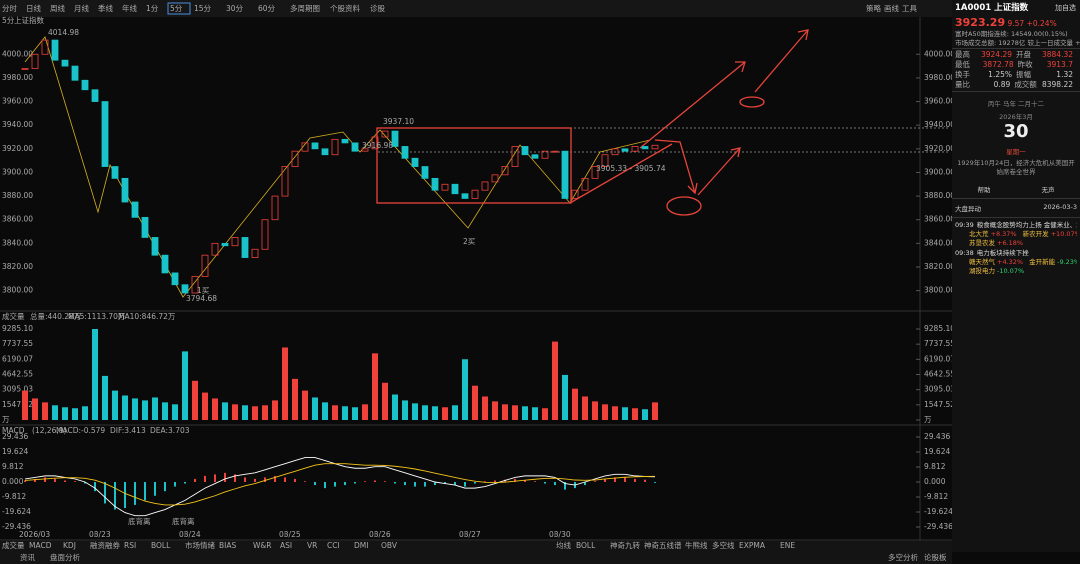 The height and width of the screenshot is (564, 1080). I want to click on indicator-tab: W&R, so click(262, 545).